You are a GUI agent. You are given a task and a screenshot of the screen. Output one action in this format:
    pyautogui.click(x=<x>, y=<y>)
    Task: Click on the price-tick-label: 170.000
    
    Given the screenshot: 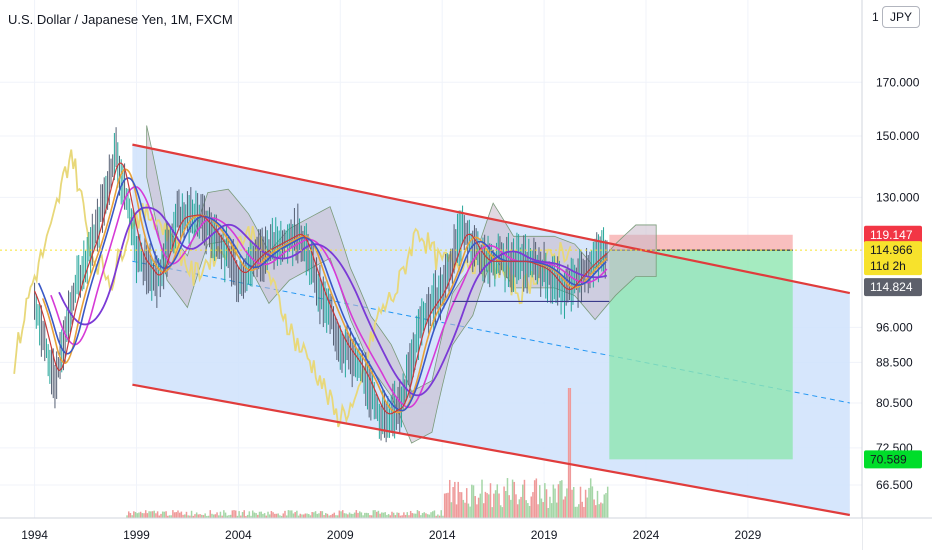 What is the action you would take?
    pyautogui.click(x=898, y=82)
    